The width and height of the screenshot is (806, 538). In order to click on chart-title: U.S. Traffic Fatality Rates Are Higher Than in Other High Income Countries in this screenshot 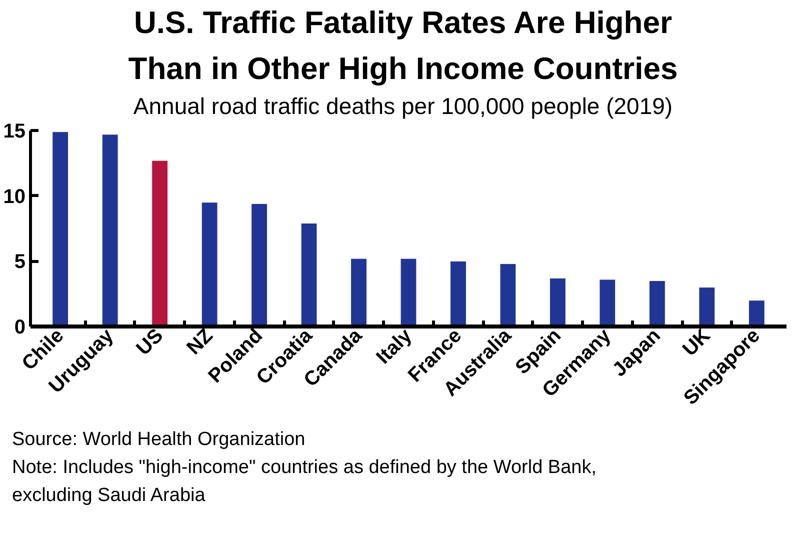, I will do `click(403, 46)`.